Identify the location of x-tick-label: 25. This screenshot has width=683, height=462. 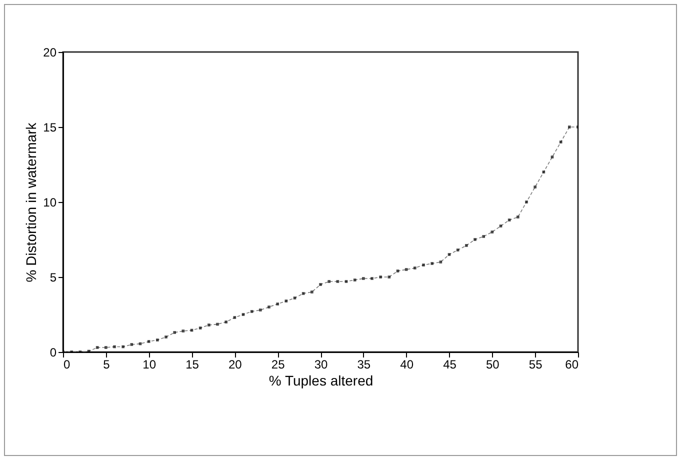
(278, 365).